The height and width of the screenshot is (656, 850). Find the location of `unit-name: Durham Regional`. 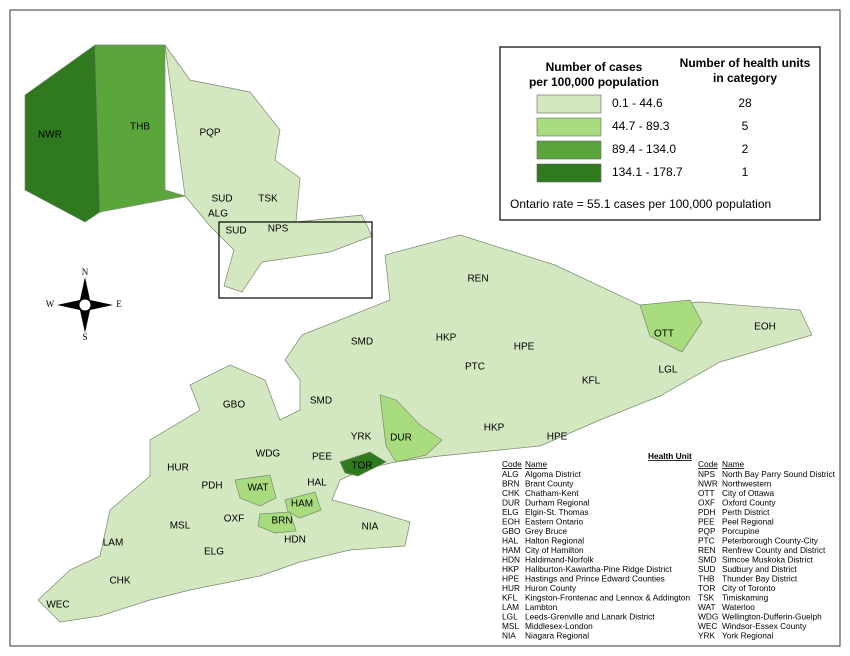

unit-name: Durham Regional is located at coordinates (557, 503).